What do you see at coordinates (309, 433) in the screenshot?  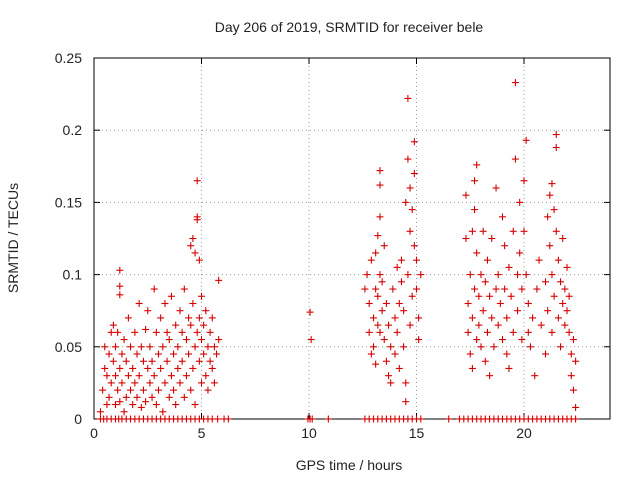 I see `x-tick-label: 10` at bounding box center [309, 433].